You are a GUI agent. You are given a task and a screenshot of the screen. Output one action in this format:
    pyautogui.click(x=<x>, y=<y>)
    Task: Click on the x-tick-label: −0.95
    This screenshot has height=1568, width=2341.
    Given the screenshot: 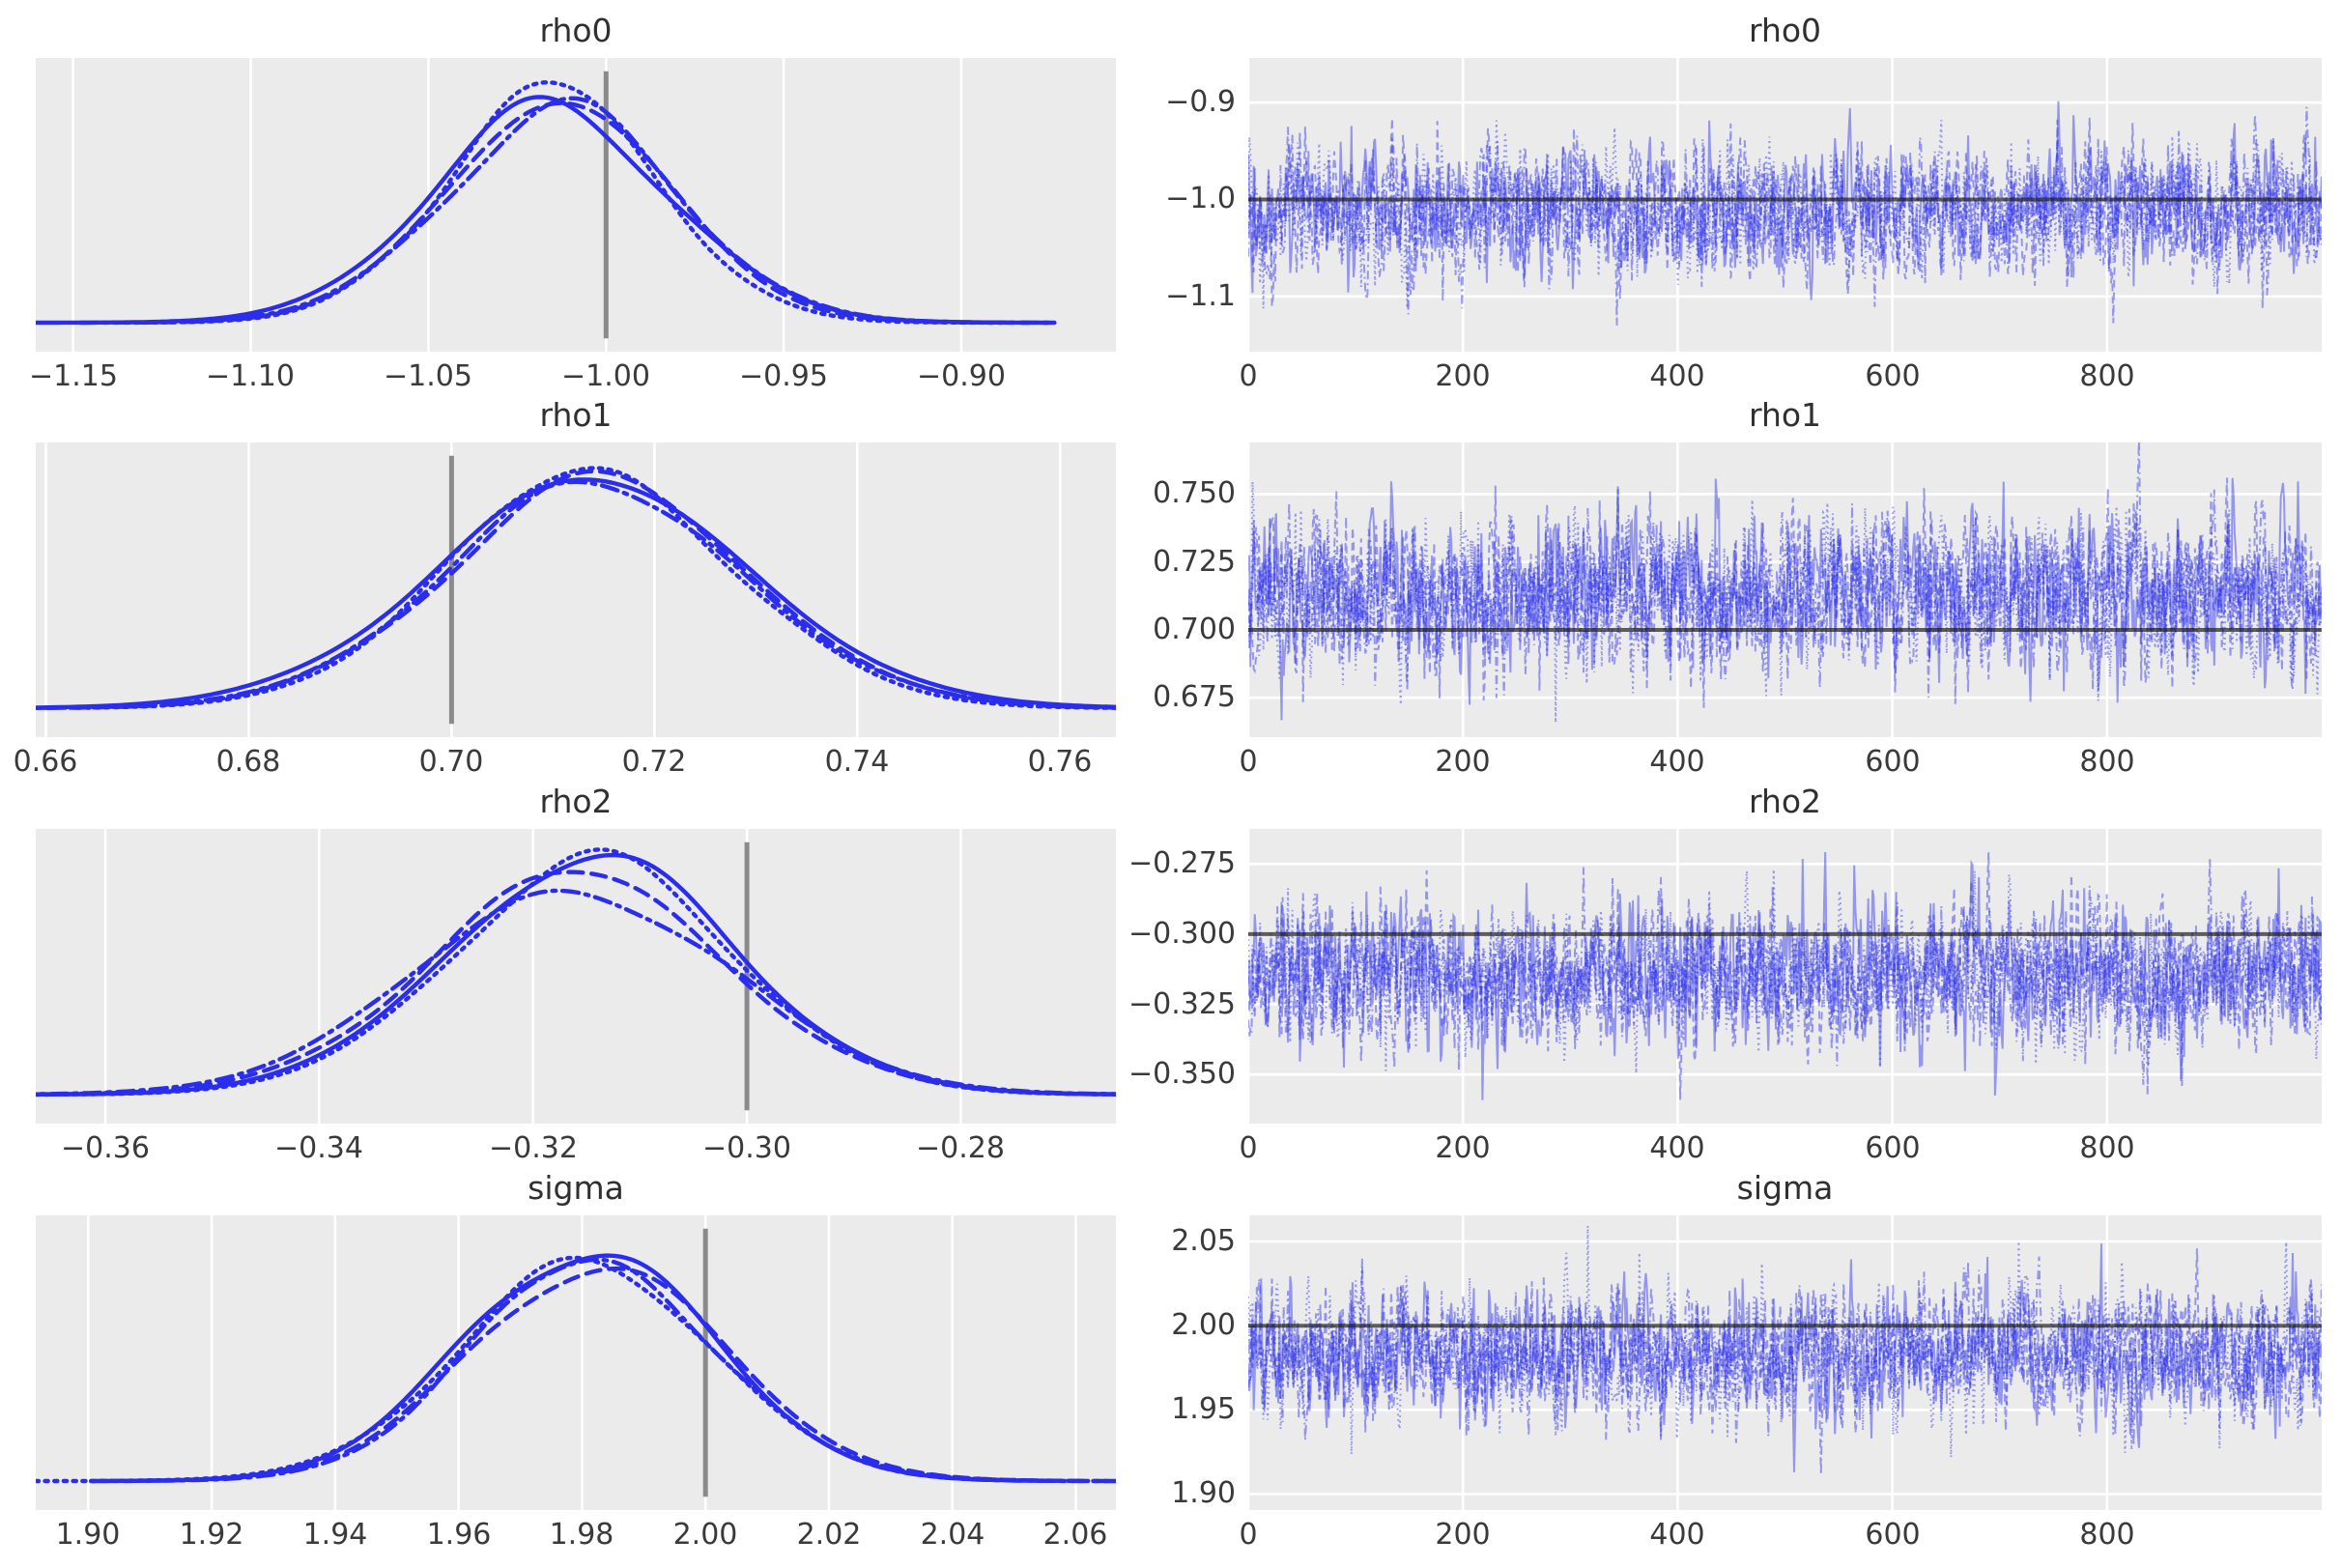 What is the action you would take?
    pyautogui.click(x=784, y=376)
    